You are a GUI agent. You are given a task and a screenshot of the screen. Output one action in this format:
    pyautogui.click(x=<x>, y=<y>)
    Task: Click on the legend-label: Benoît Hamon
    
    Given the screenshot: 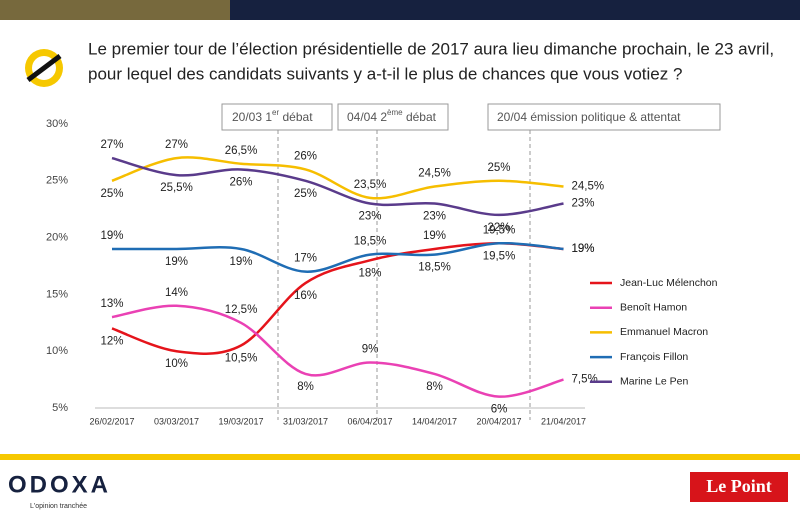 What is the action you would take?
    pyautogui.click(x=653, y=307)
    